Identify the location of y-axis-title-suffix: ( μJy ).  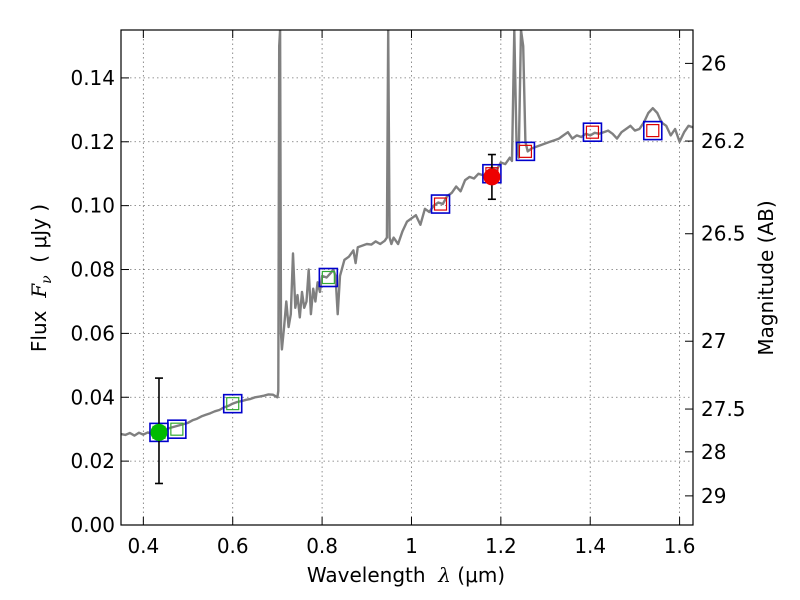
(39, 240).